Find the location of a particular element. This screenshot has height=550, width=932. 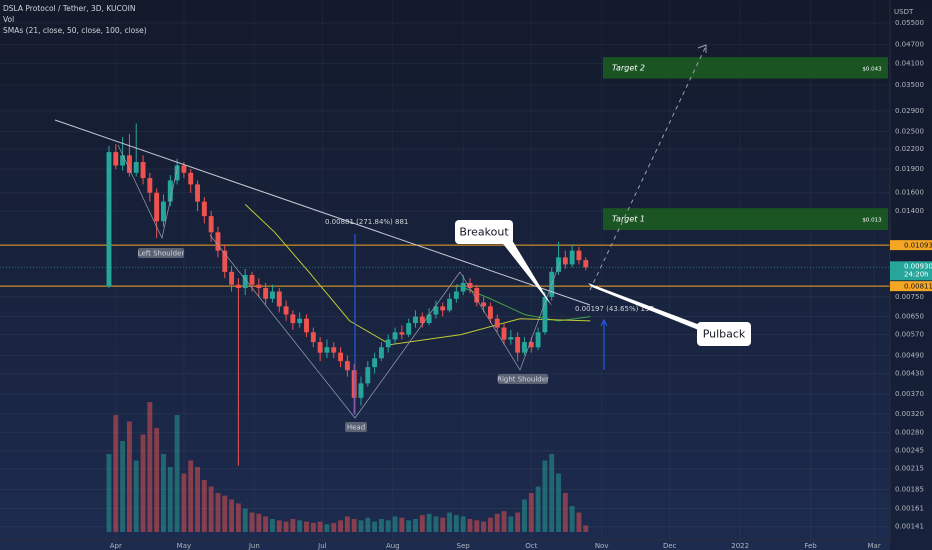

x-tick-label: Oct is located at coordinates (531, 546).